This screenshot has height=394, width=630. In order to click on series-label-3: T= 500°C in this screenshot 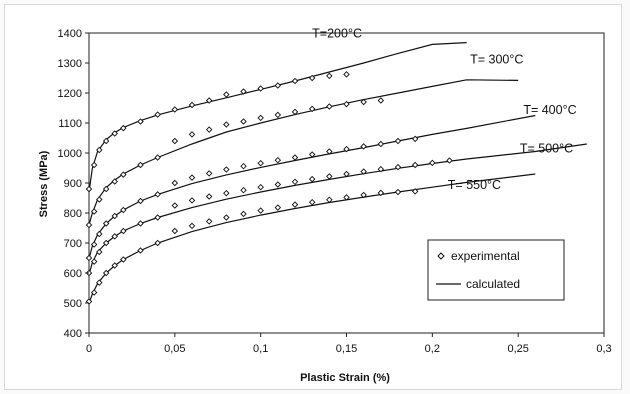, I will do `click(546, 148)`.